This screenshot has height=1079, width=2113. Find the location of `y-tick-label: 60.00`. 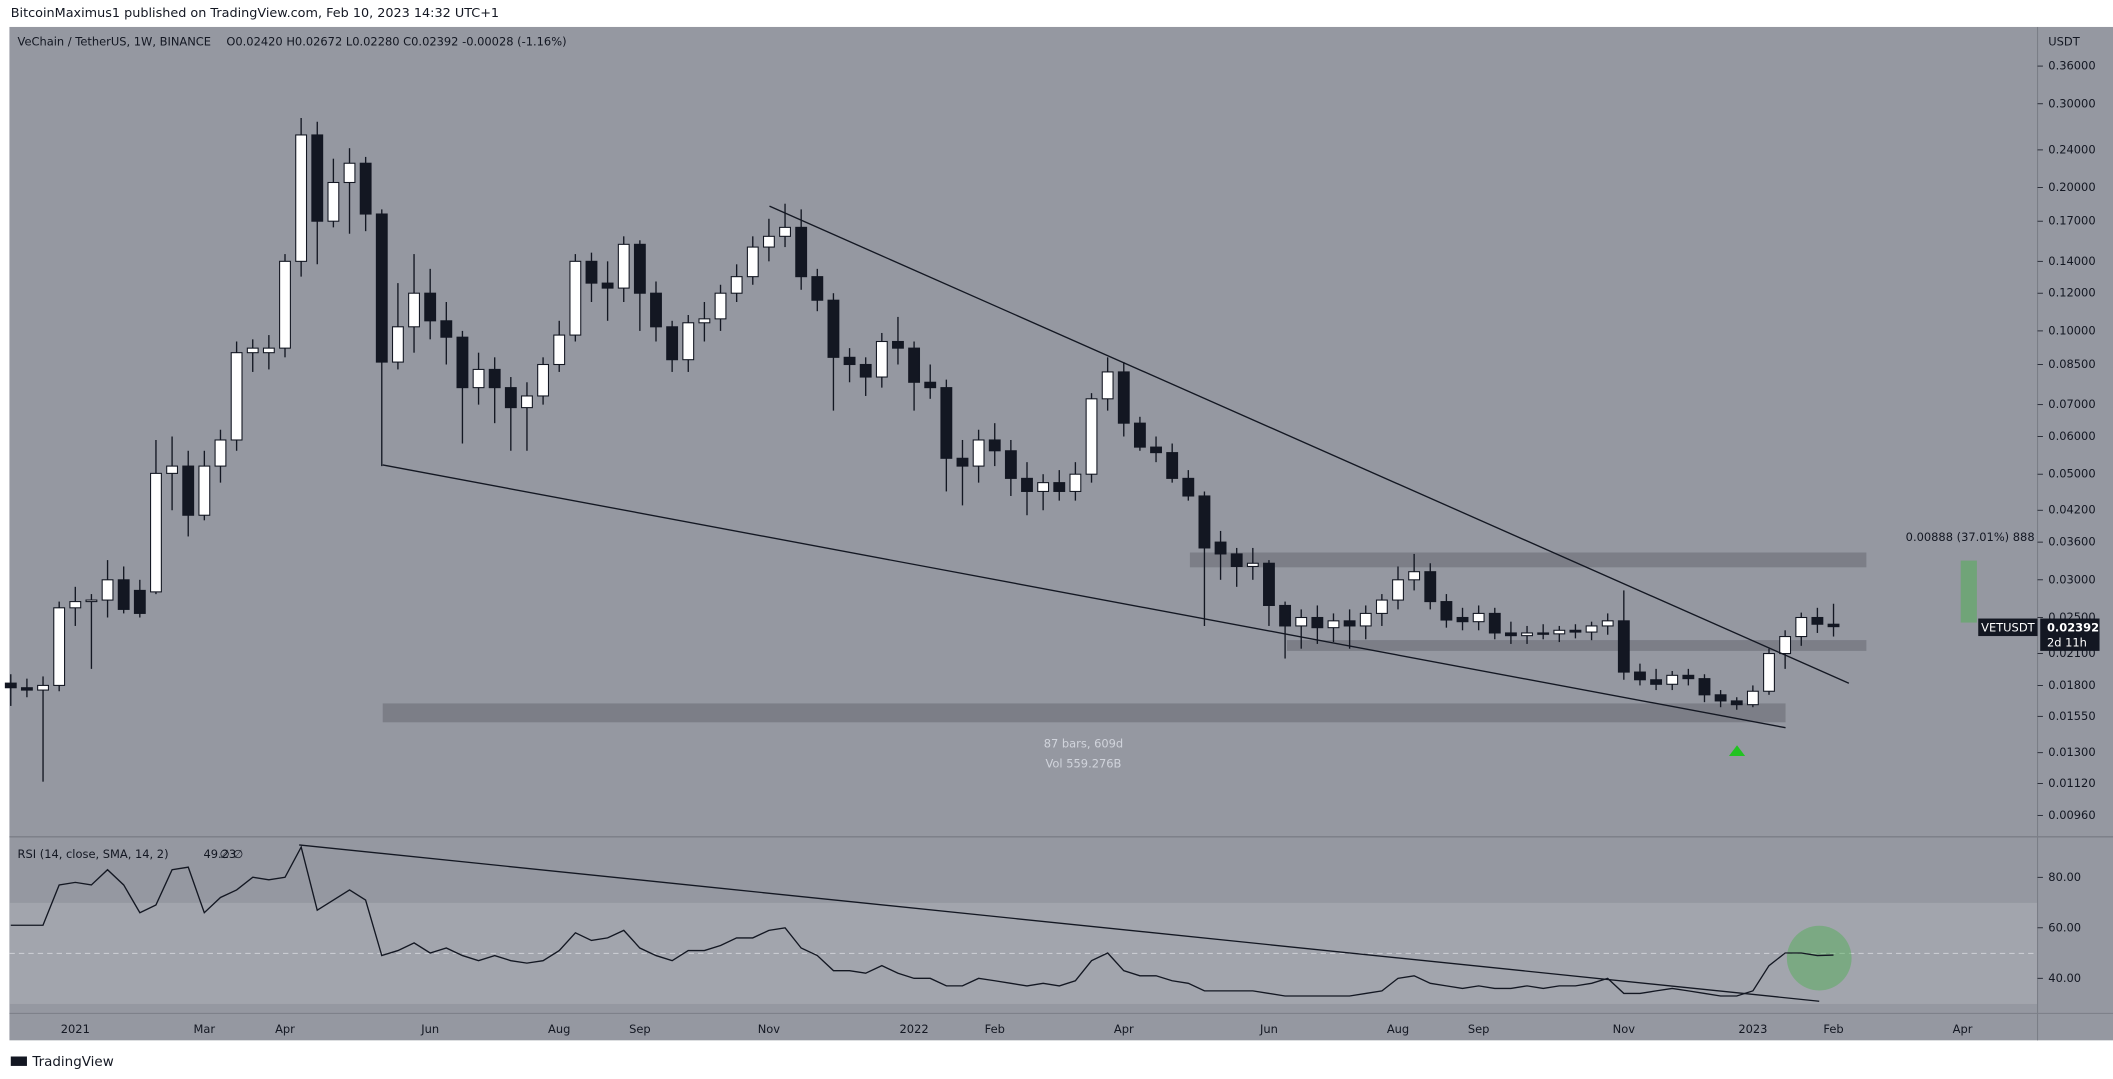

y-tick-label: 60.00 is located at coordinates (2064, 927).